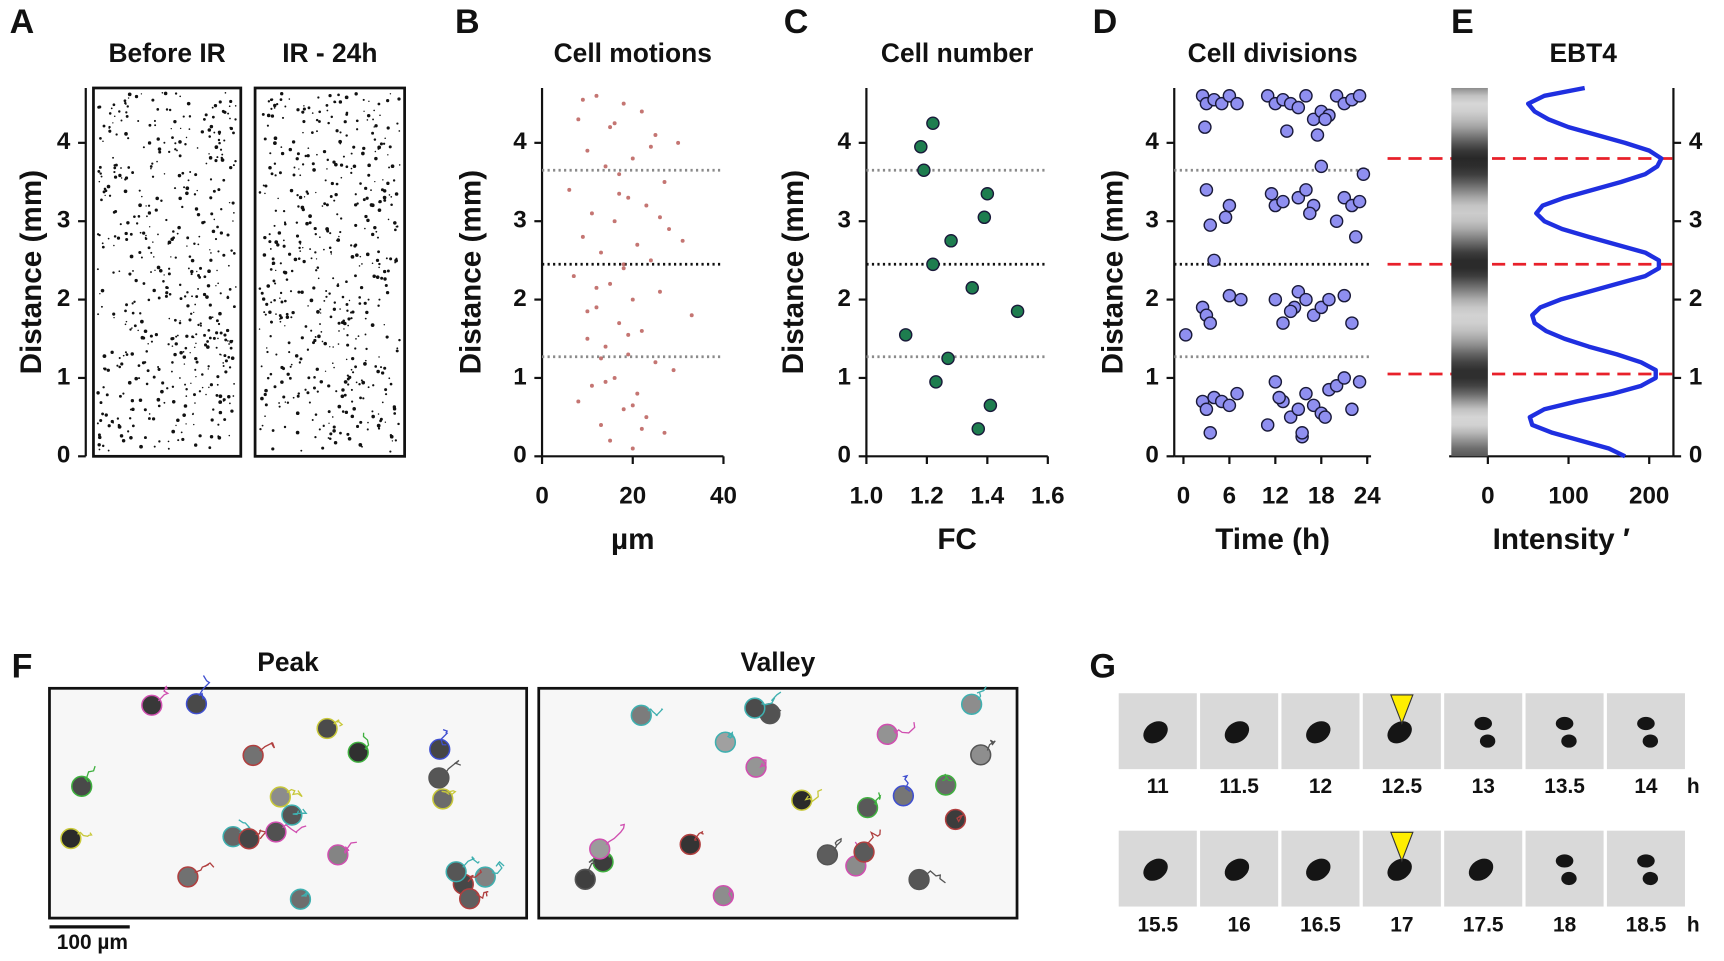 This screenshot has height=961, width=1724. Describe the element at coordinates (1151, 220) in the screenshot. I see `y-tick-label: 3` at that location.